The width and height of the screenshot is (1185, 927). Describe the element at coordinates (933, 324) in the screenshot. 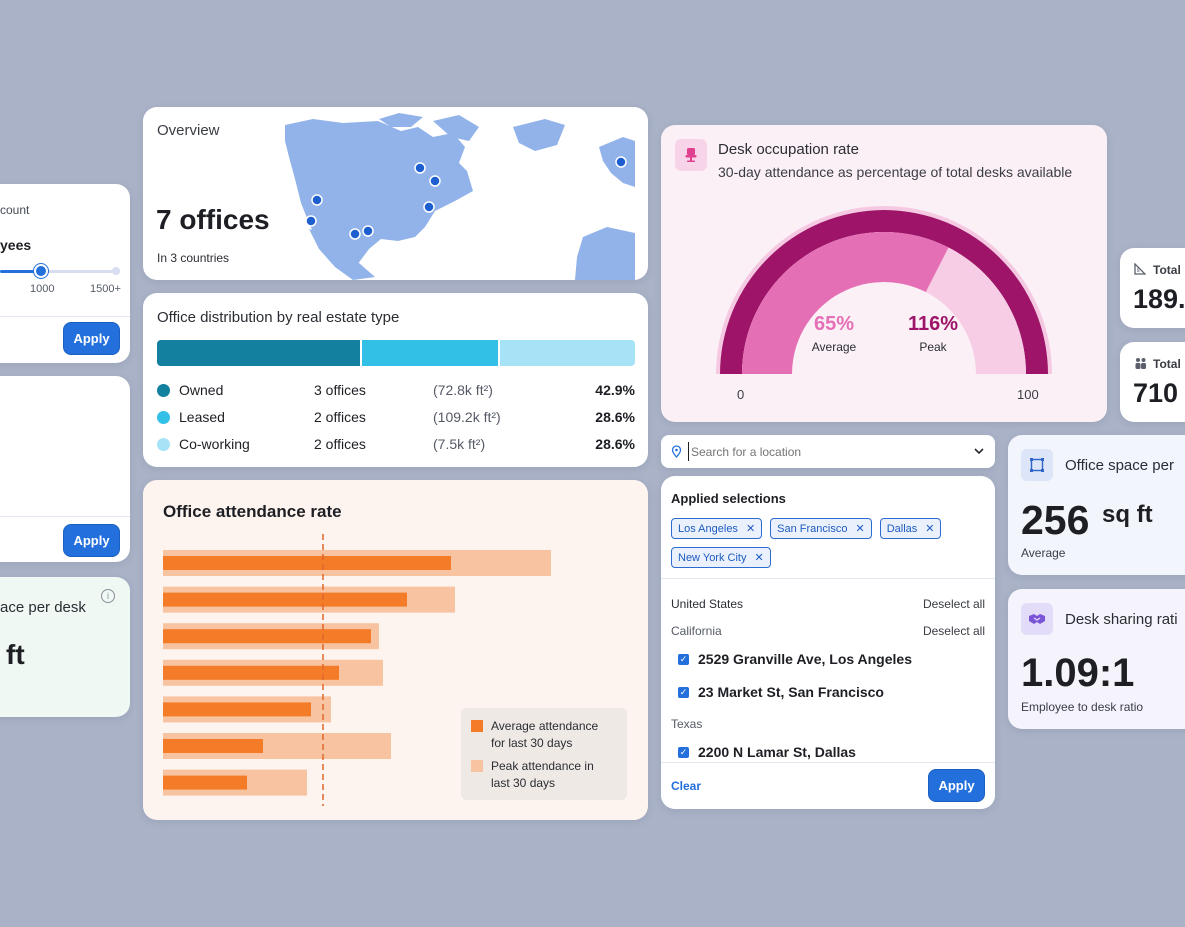

I see `peak-value: 116%` at that location.